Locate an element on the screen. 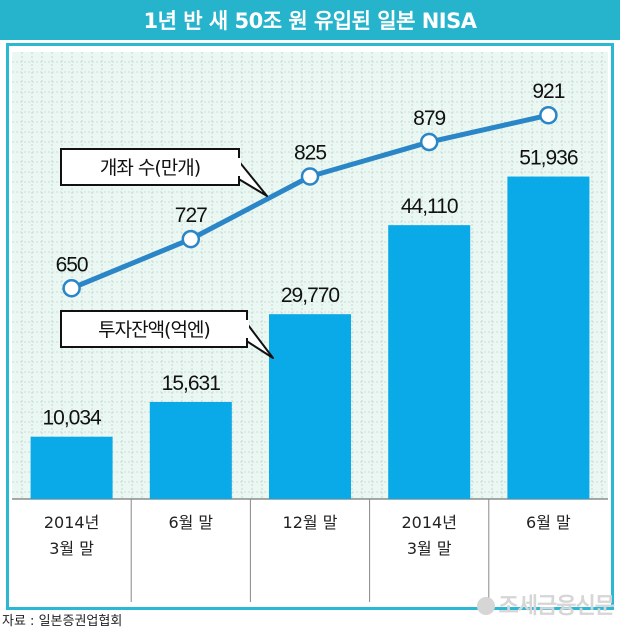 The width and height of the screenshot is (620, 630). bar-series-callout: 투자잔액(억엔) is located at coordinates (167, 334).